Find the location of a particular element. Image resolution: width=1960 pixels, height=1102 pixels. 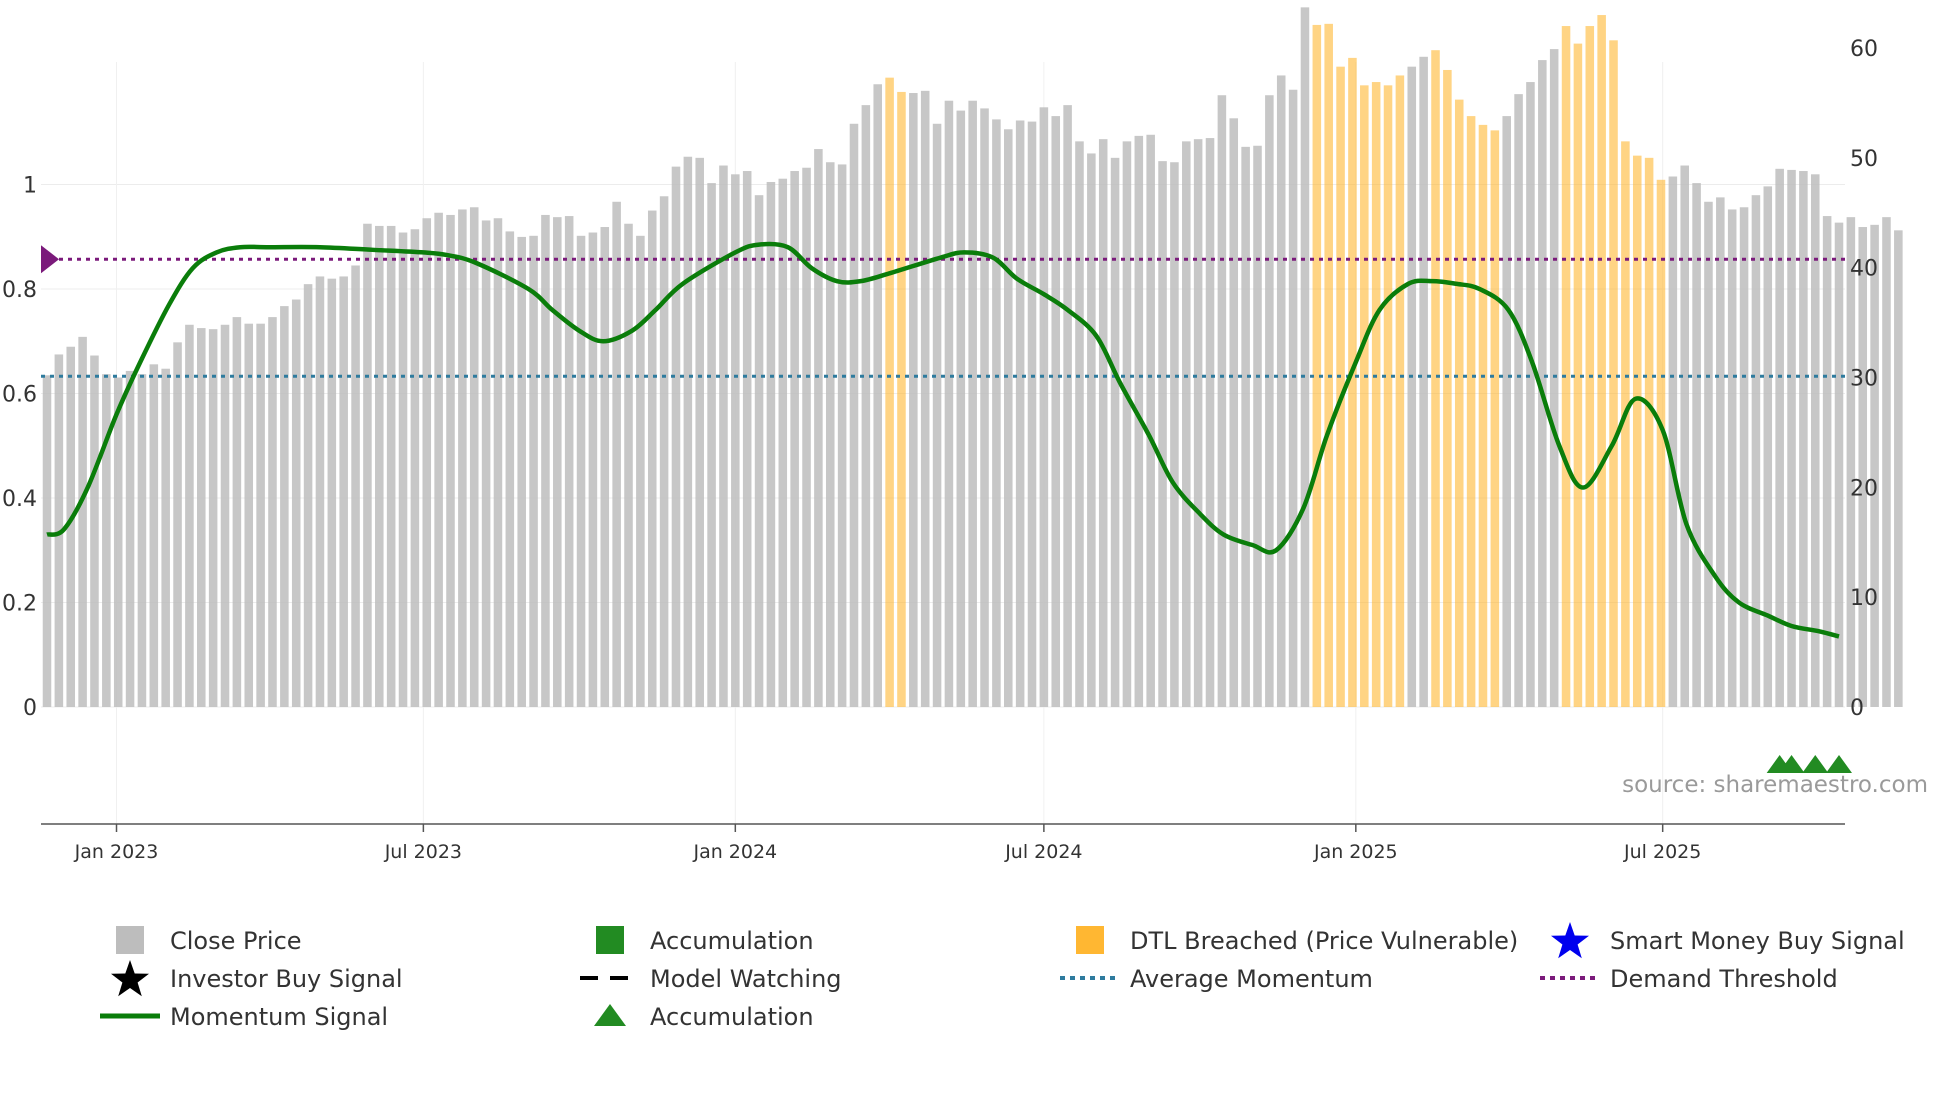

legend-label: Accumulation is located at coordinates (732, 941).